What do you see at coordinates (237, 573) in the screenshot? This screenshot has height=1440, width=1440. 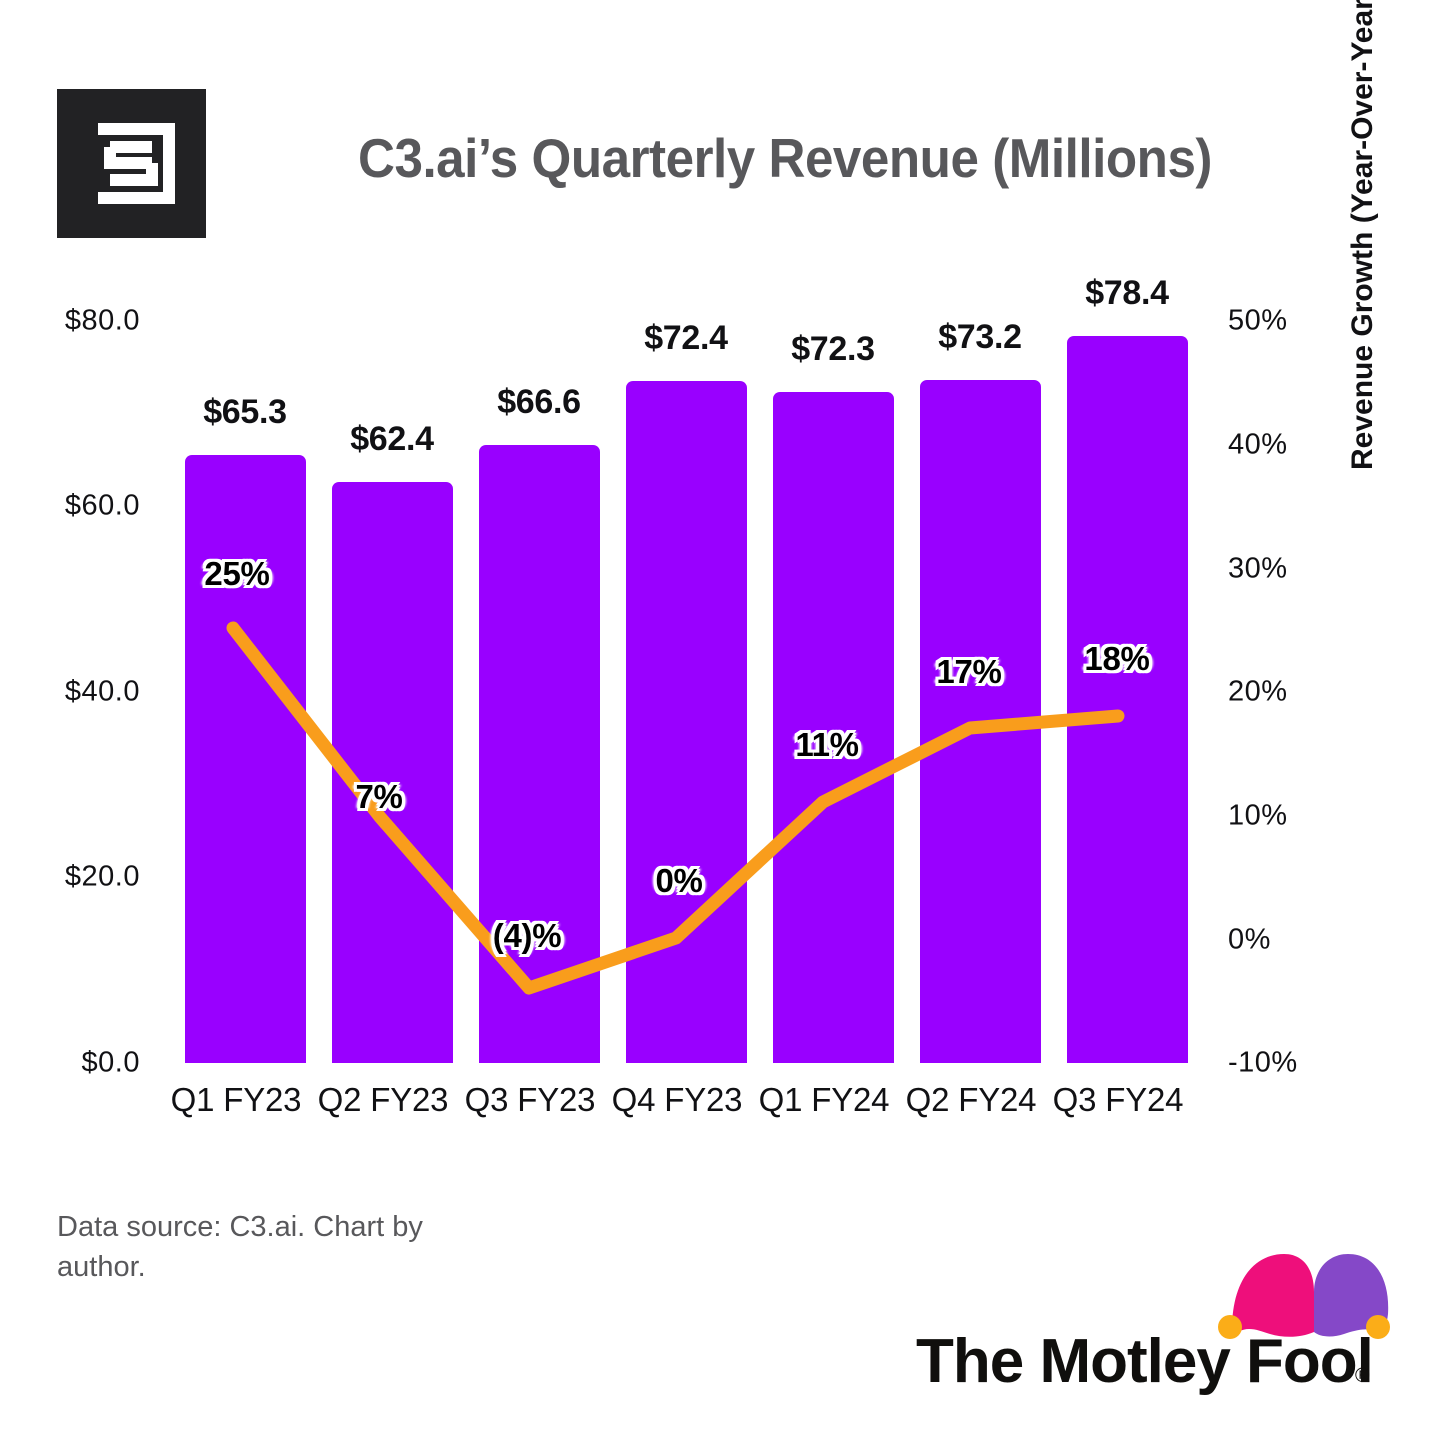 I see `line-value-label: 25%` at bounding box center [237, 573].